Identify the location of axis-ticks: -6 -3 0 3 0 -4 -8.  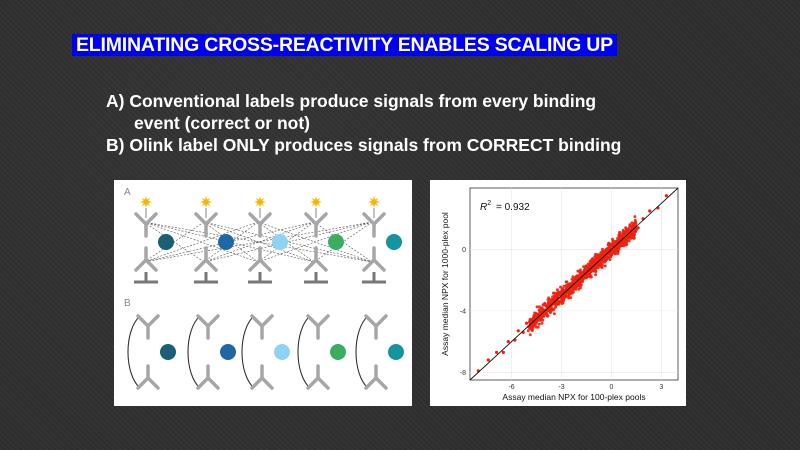
(562, 319).